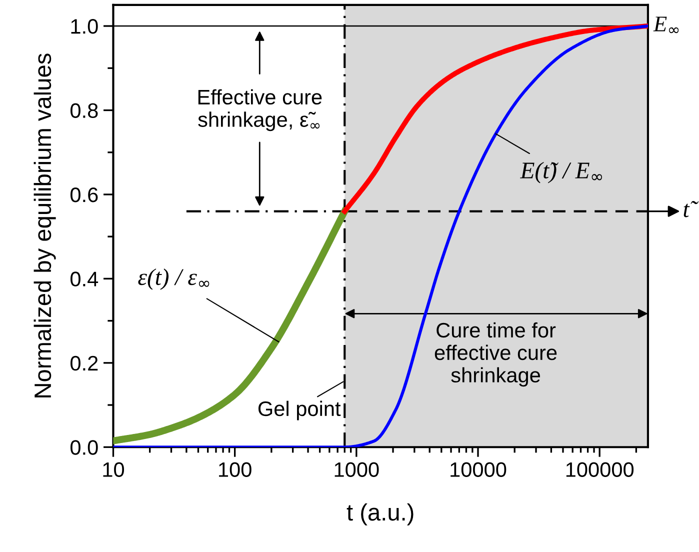 The height and width of the screenshot is (552, 699). I want to click on y-tick-label: 0.8, so click(84, 110).